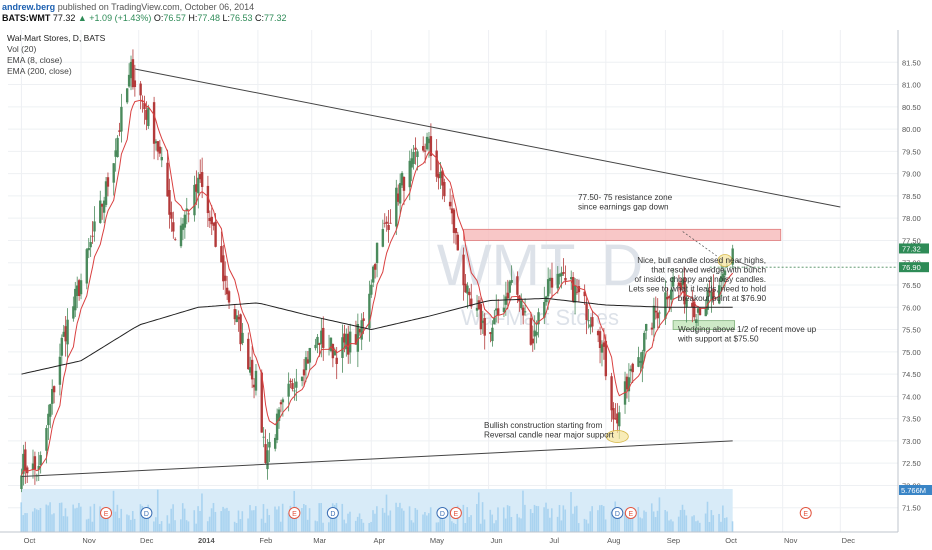  I want to click on wedge-line, so click(703, 246).